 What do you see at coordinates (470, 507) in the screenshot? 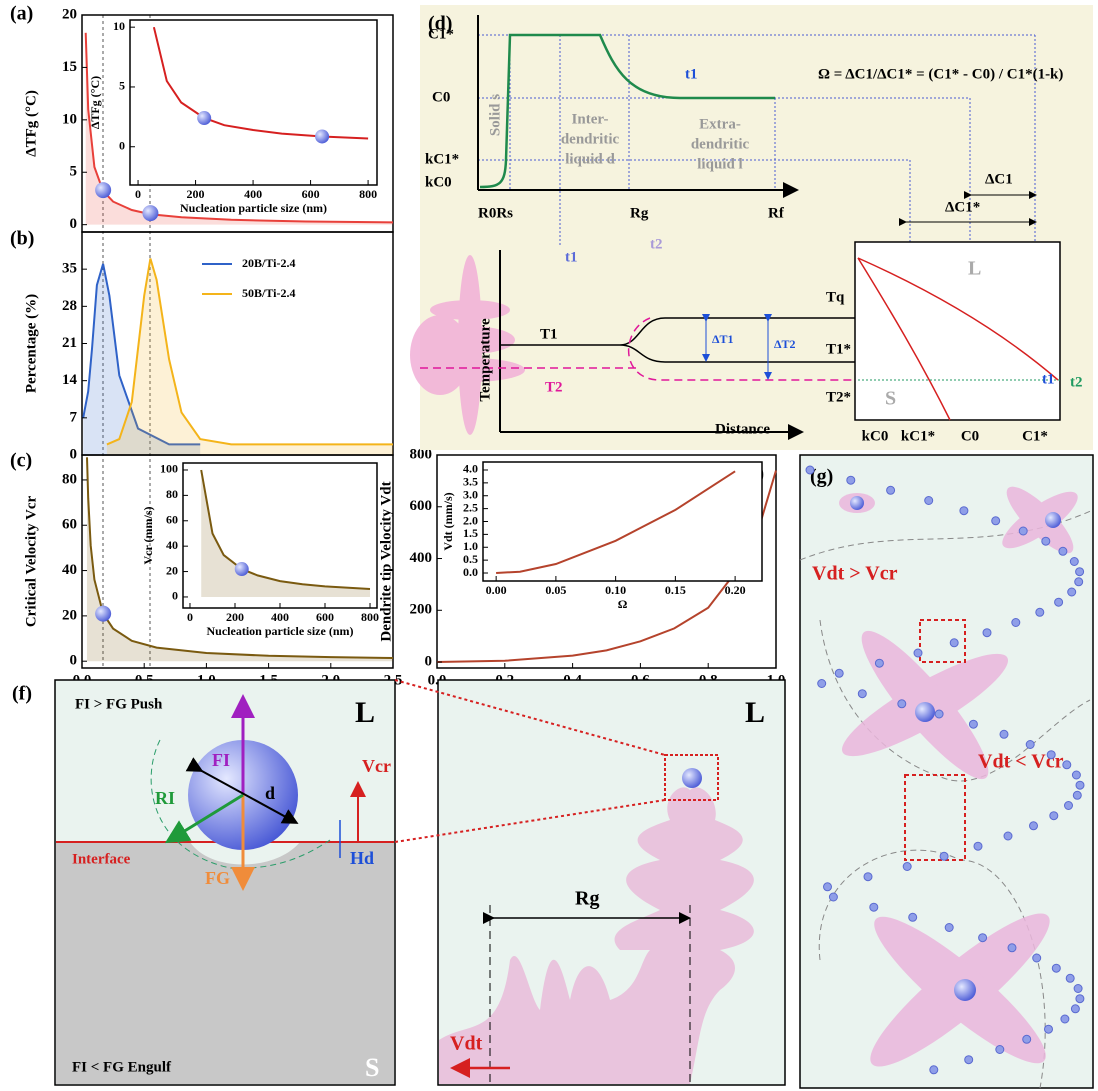
I see `y-tick-label: 2.5` at bounding box center [470, 507].